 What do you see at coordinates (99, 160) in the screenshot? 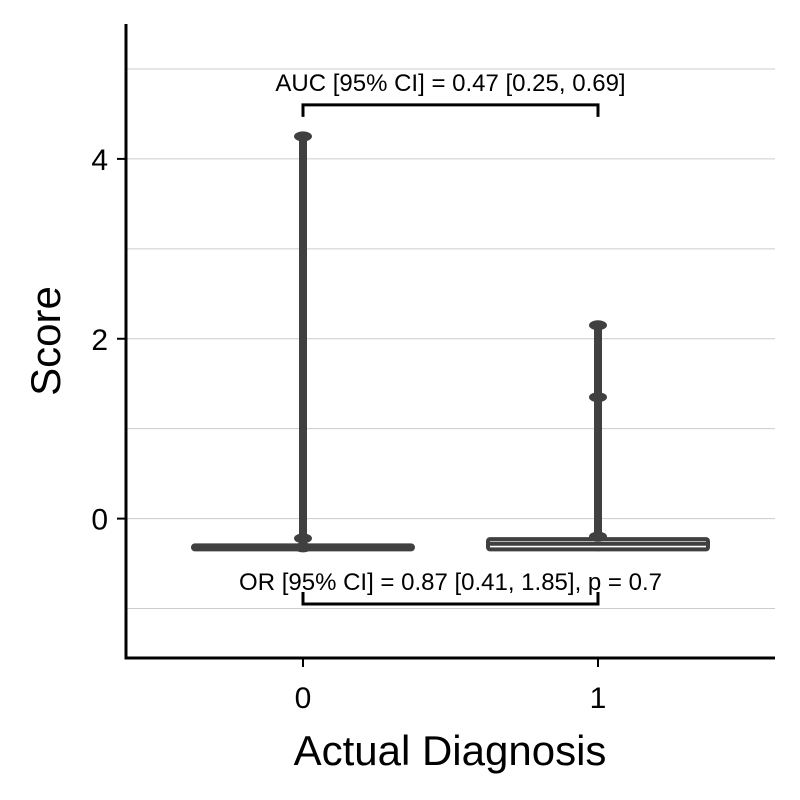
I see `y-tick-label: 4` at bounding box center [99, 160].